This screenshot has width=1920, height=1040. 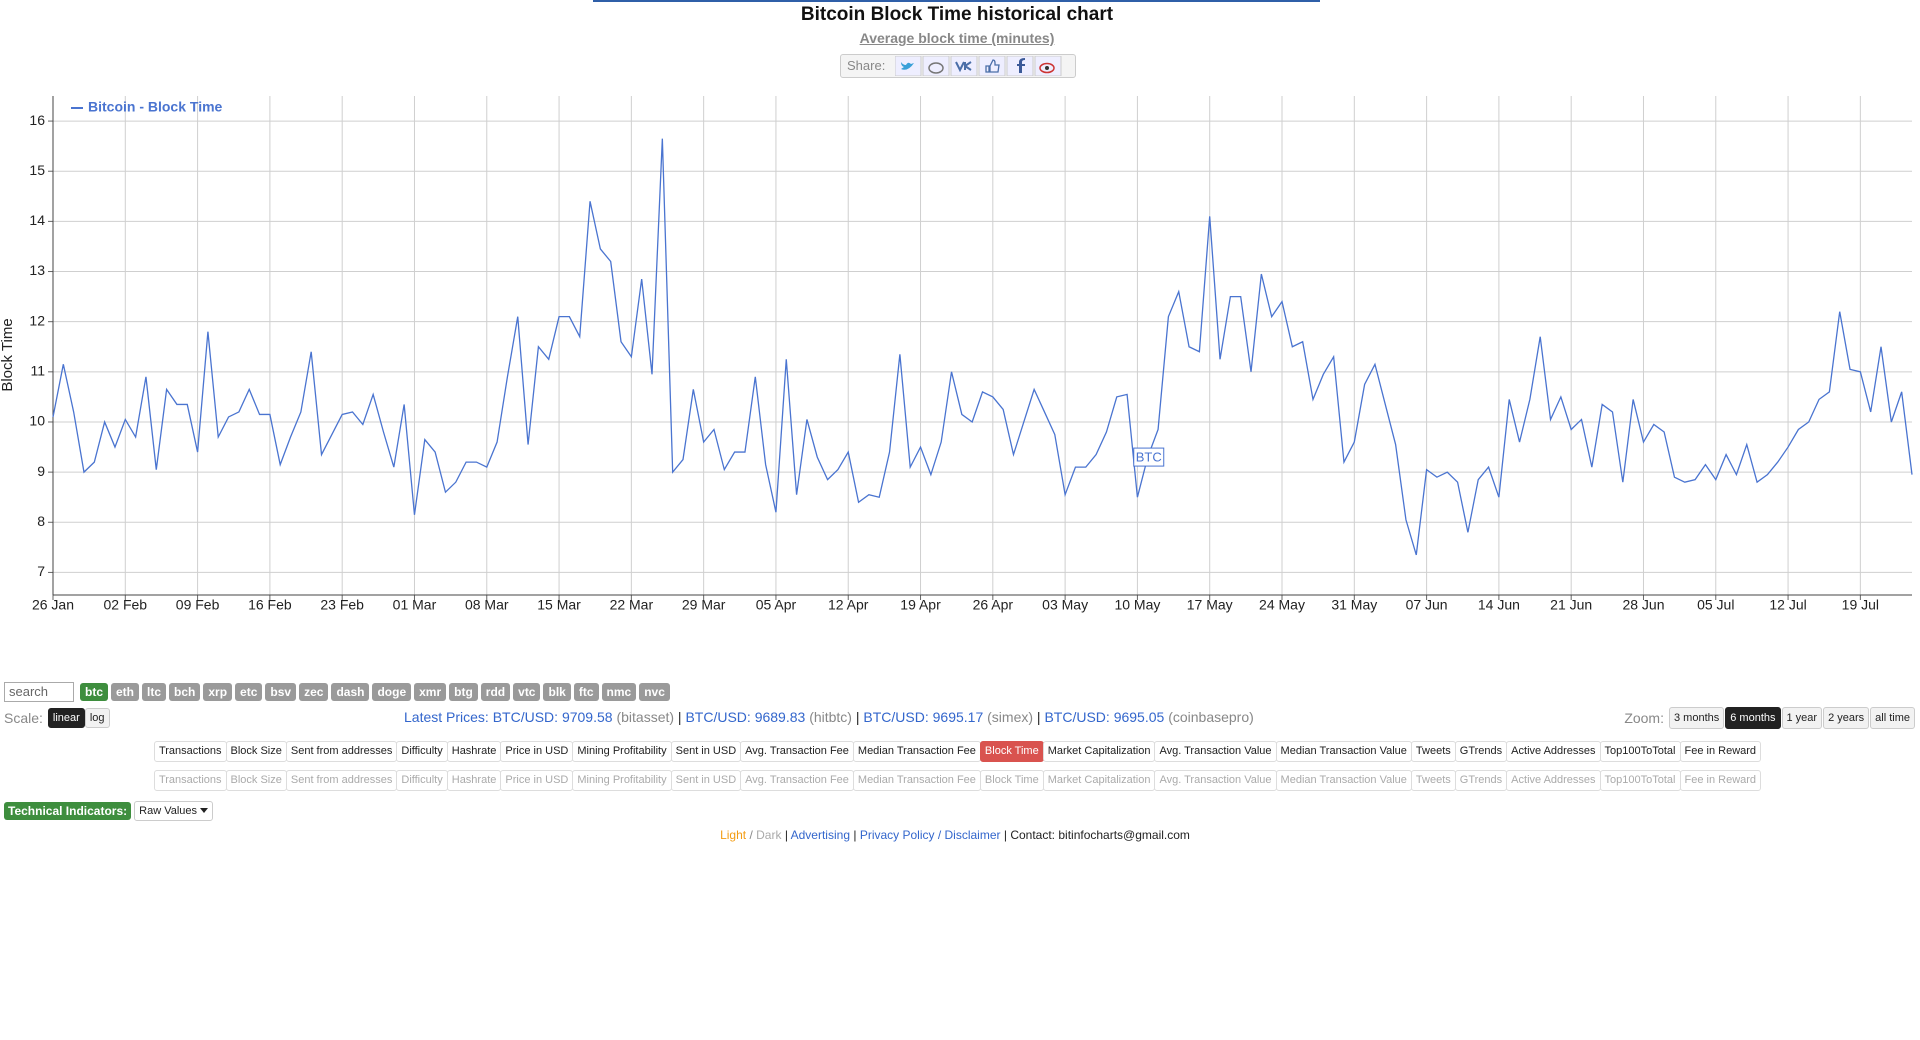 What do you see at coordinates (619, 692) in the screenshot?
I see `coin-button: nmc` at bounding box center [619, 692].